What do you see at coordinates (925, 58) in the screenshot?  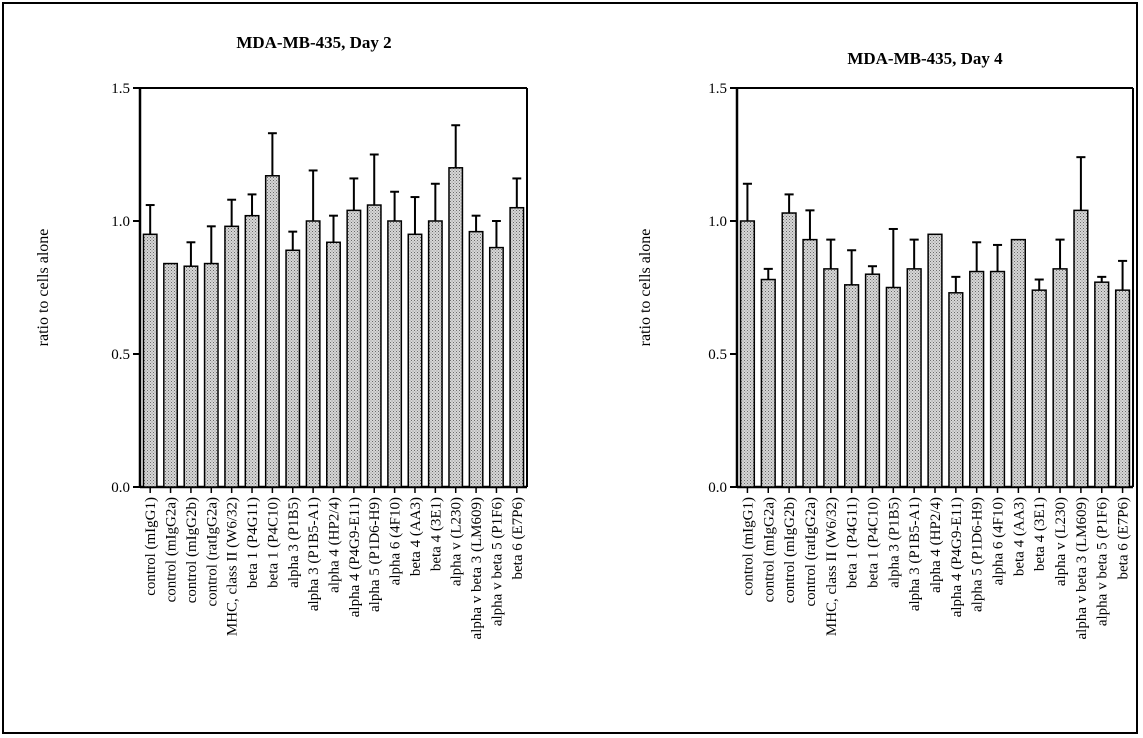 I see `chart-title: MDA-MB-435, Day 4` at bounding box center [925, 58].